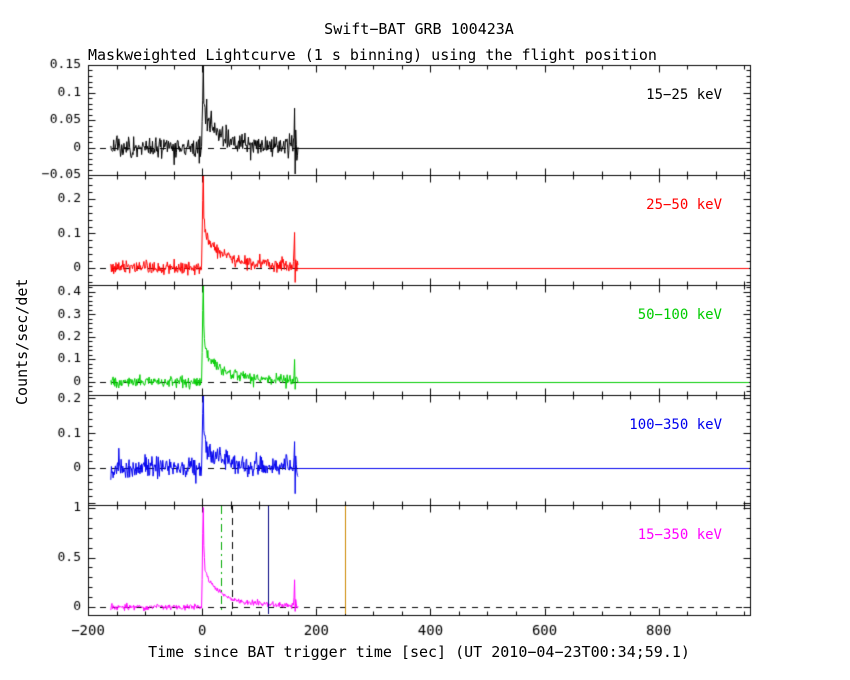  What do you see at coordinates (684, 95) in the screenshot?
I see `panel-label-15-25-kev: 15−25 keV` at bounding box center [684, 95].